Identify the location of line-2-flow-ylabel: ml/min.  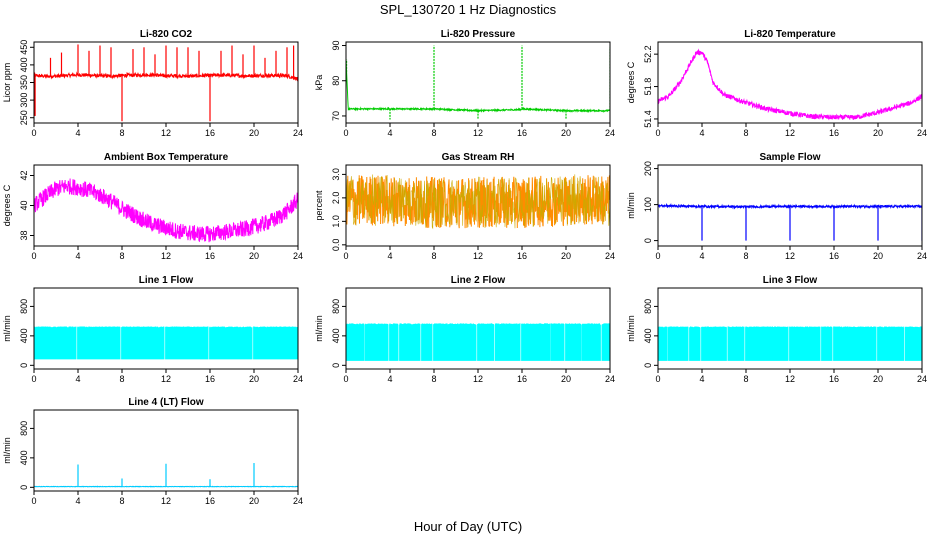
(319, 328).